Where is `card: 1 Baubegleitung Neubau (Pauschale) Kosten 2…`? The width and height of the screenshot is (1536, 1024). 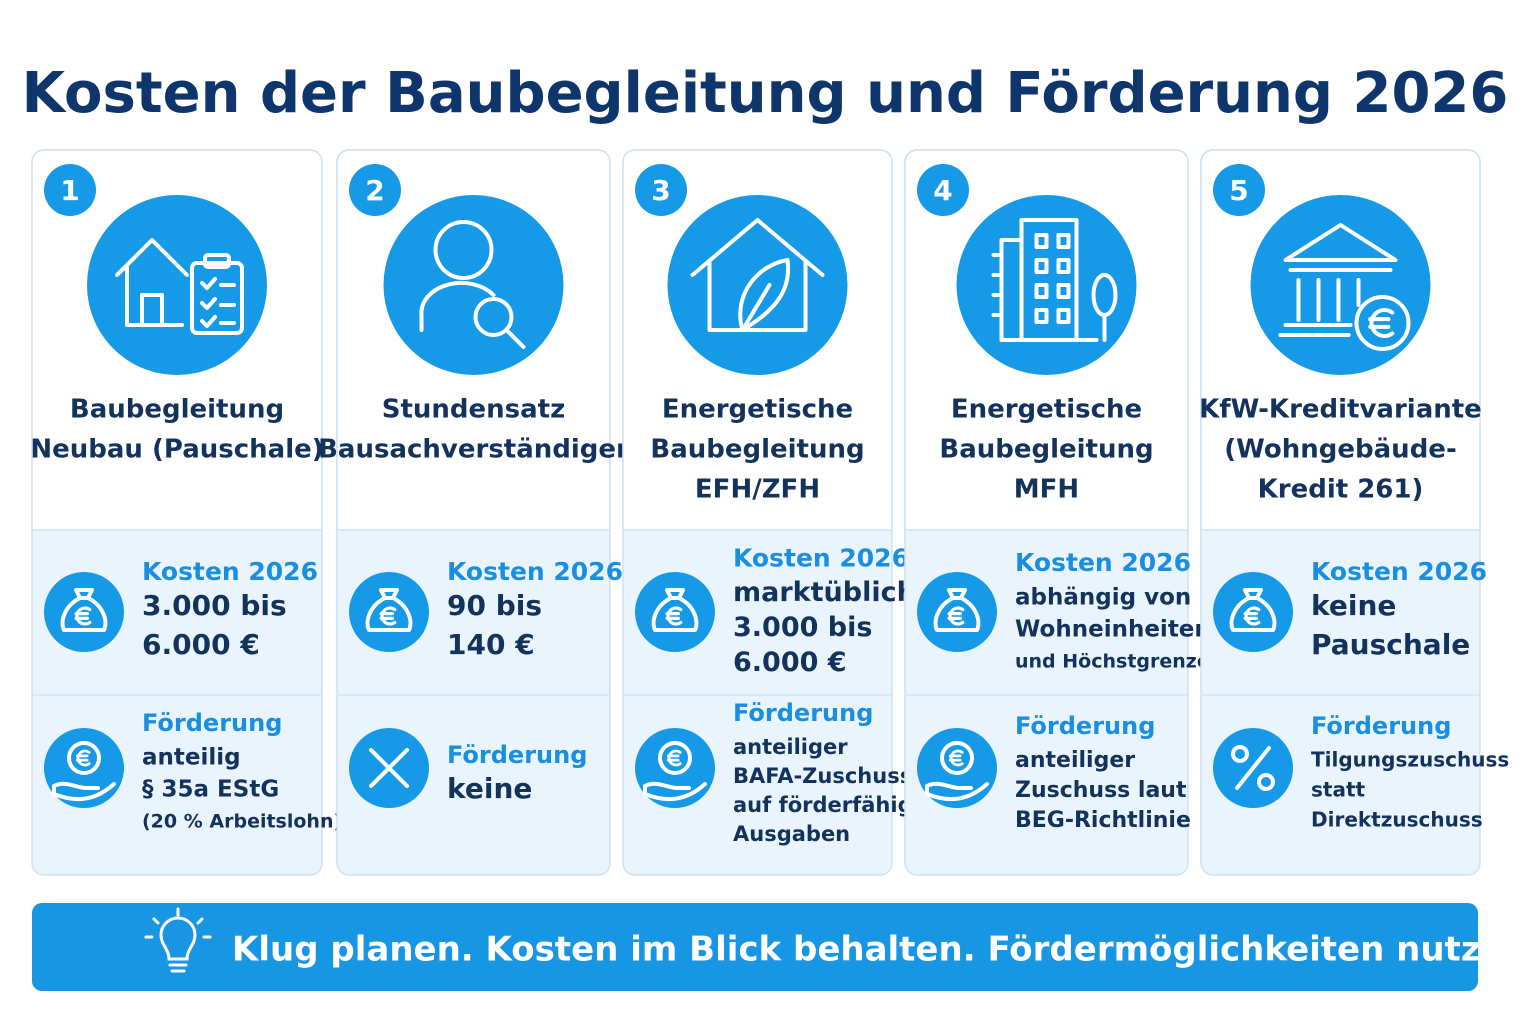
card: 1 Baubegleitung Neubau (Pauschale) Kosten 2… is located at coordinates (186, 512).